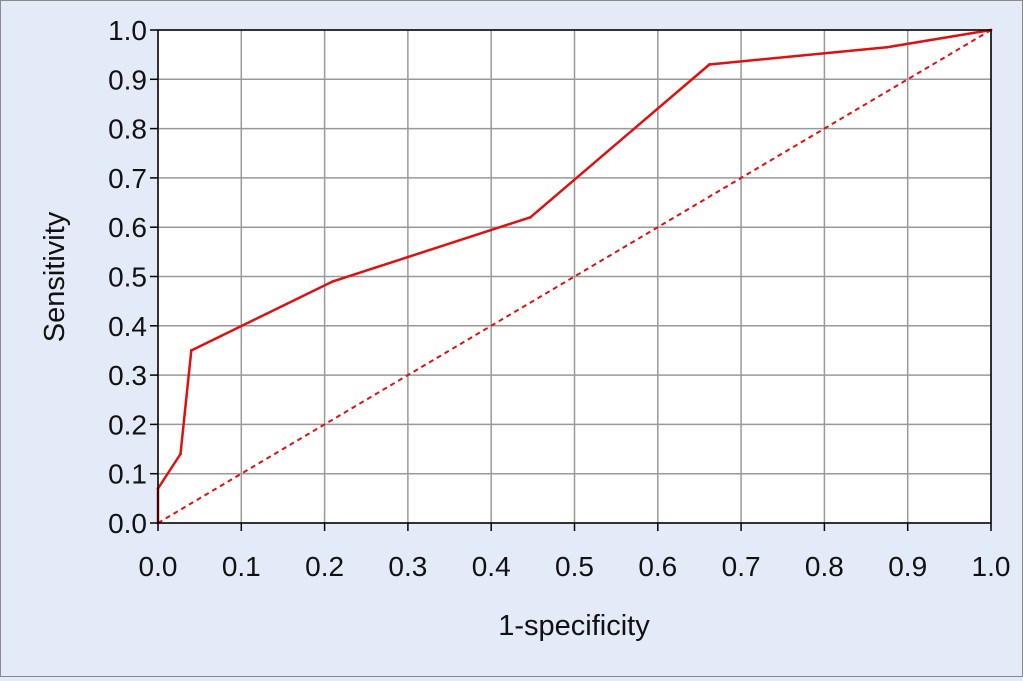  I want to click on y-tick-label: 0.3, so click(127, 375).